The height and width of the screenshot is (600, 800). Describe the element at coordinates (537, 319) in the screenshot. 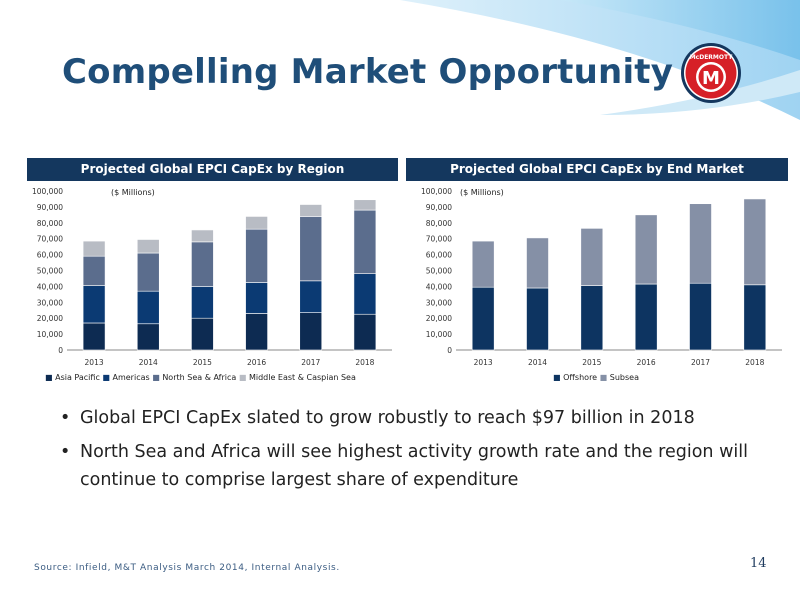

I see `bar-offshore-2014` at that location.